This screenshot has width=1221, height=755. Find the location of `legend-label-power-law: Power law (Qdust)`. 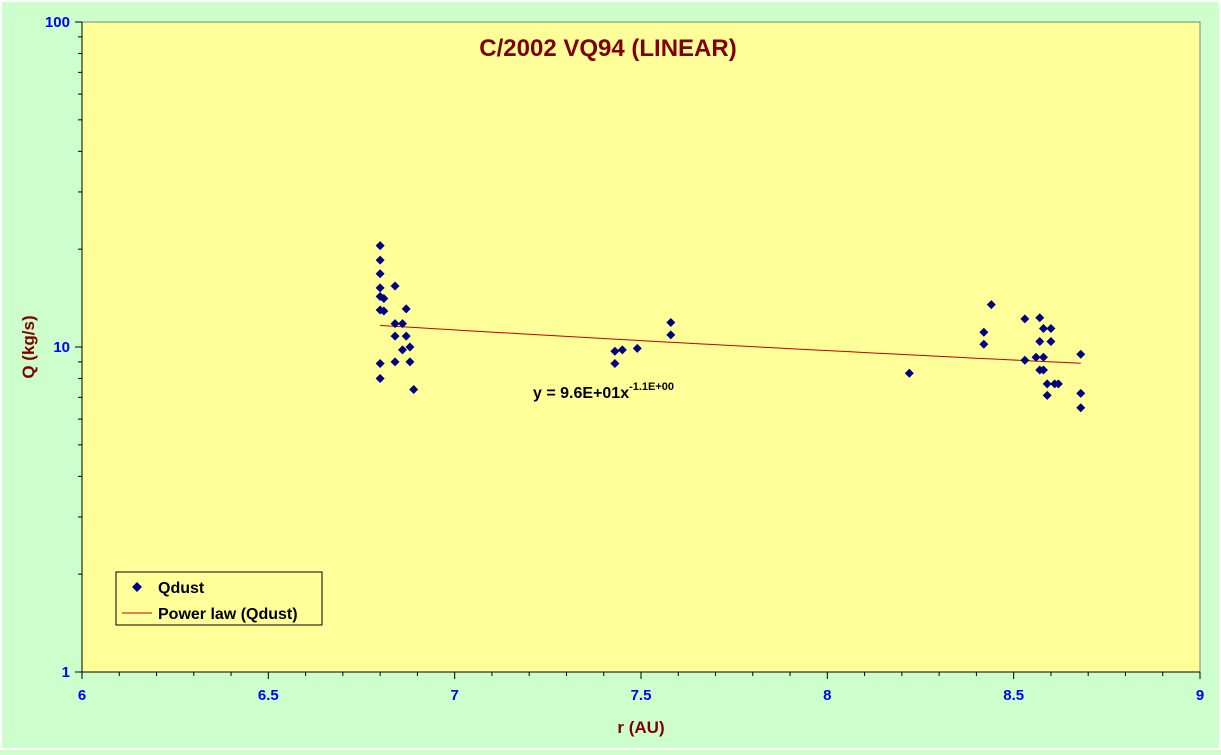

legend-label-power-law: Power law (Qdust) is located at coordinates (228, 614).